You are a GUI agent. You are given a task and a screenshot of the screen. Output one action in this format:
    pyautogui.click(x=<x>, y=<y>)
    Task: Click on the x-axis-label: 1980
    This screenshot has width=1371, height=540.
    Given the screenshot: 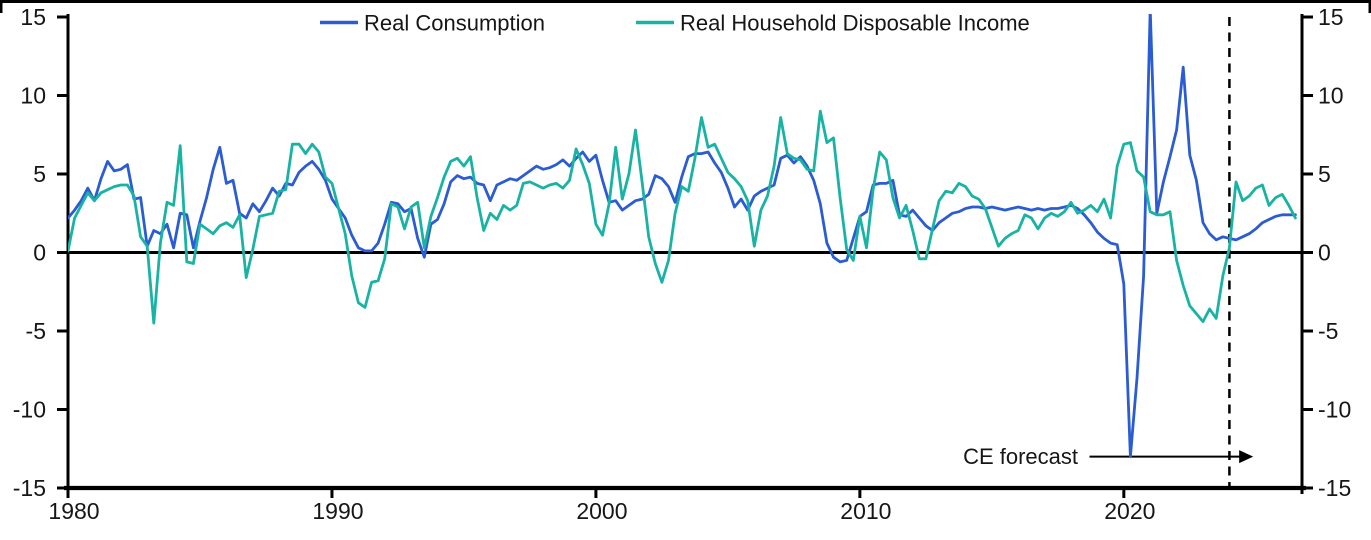 What is the action you would take?
    pyautogui.click(x=73, y=511)
    